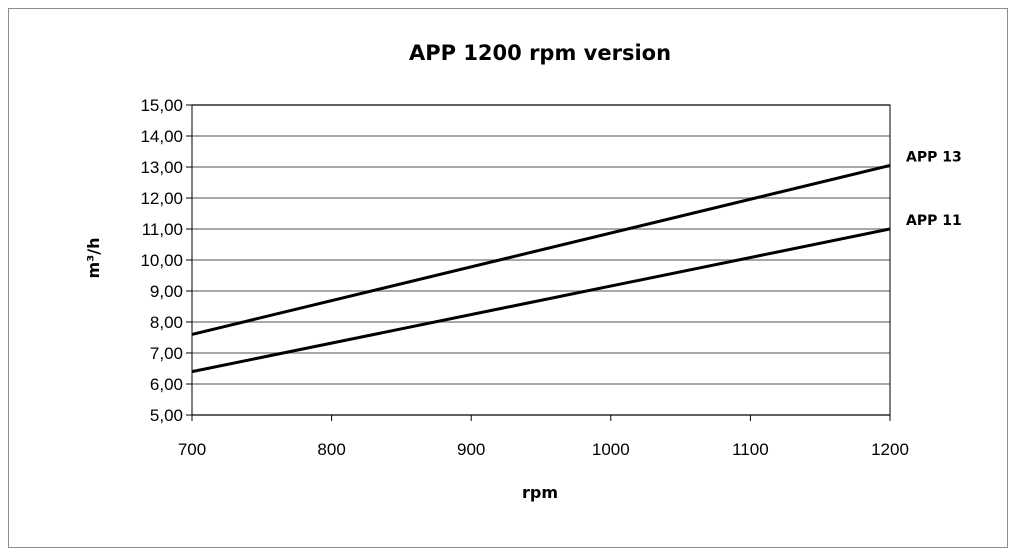  What do you see at coordinates (162, 229) in the screenshot?
I see `y-tick-label: 11,00` at bounding box center [162, 229].